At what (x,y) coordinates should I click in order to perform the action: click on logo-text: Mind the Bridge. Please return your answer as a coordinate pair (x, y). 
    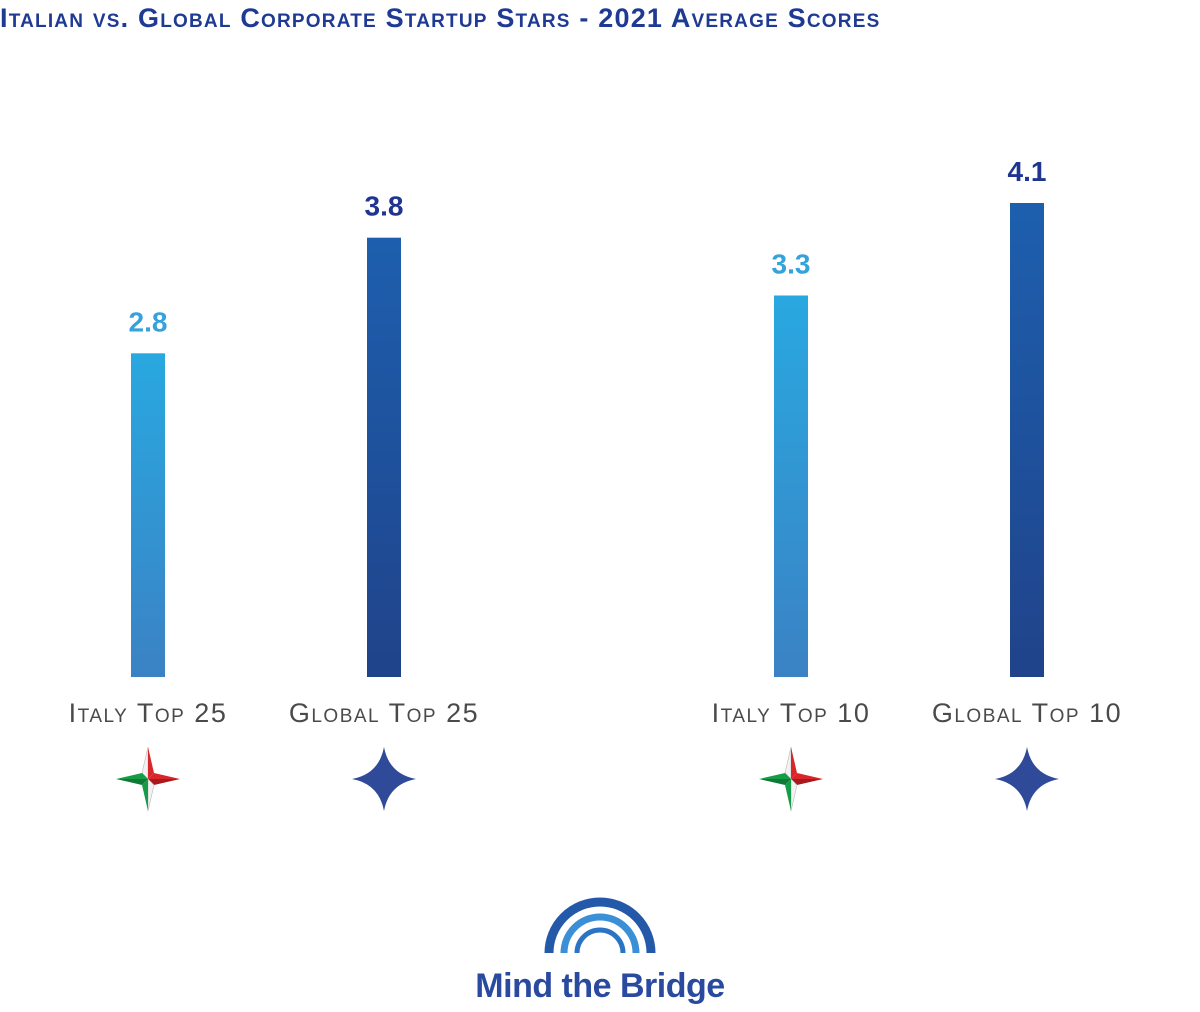
    Looking at the image, I should click on (600, 986).